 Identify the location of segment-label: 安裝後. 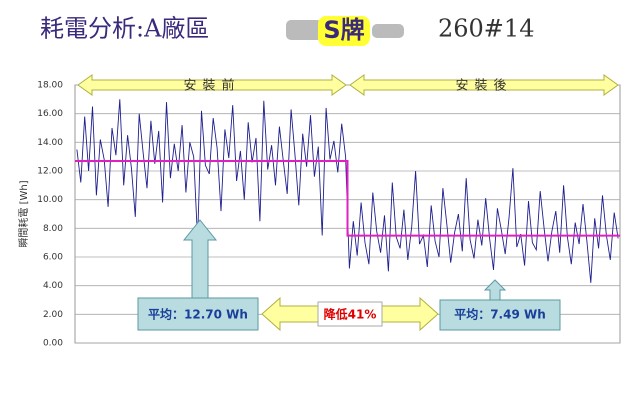
(483, 86).